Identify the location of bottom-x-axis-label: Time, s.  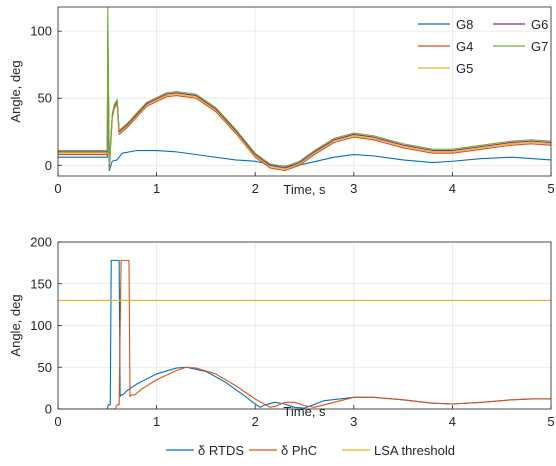
(304, 411).